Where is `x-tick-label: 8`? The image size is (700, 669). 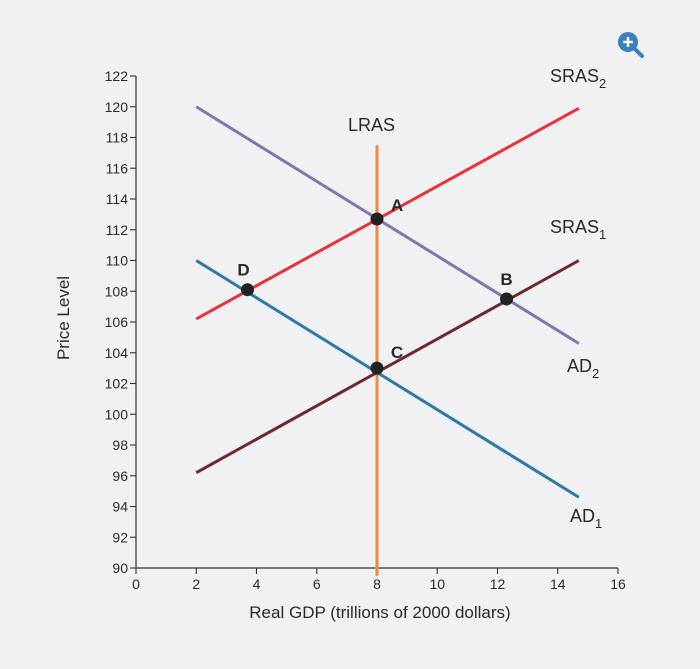 x-tick-label: 8 is located at coordinates (377, 584).